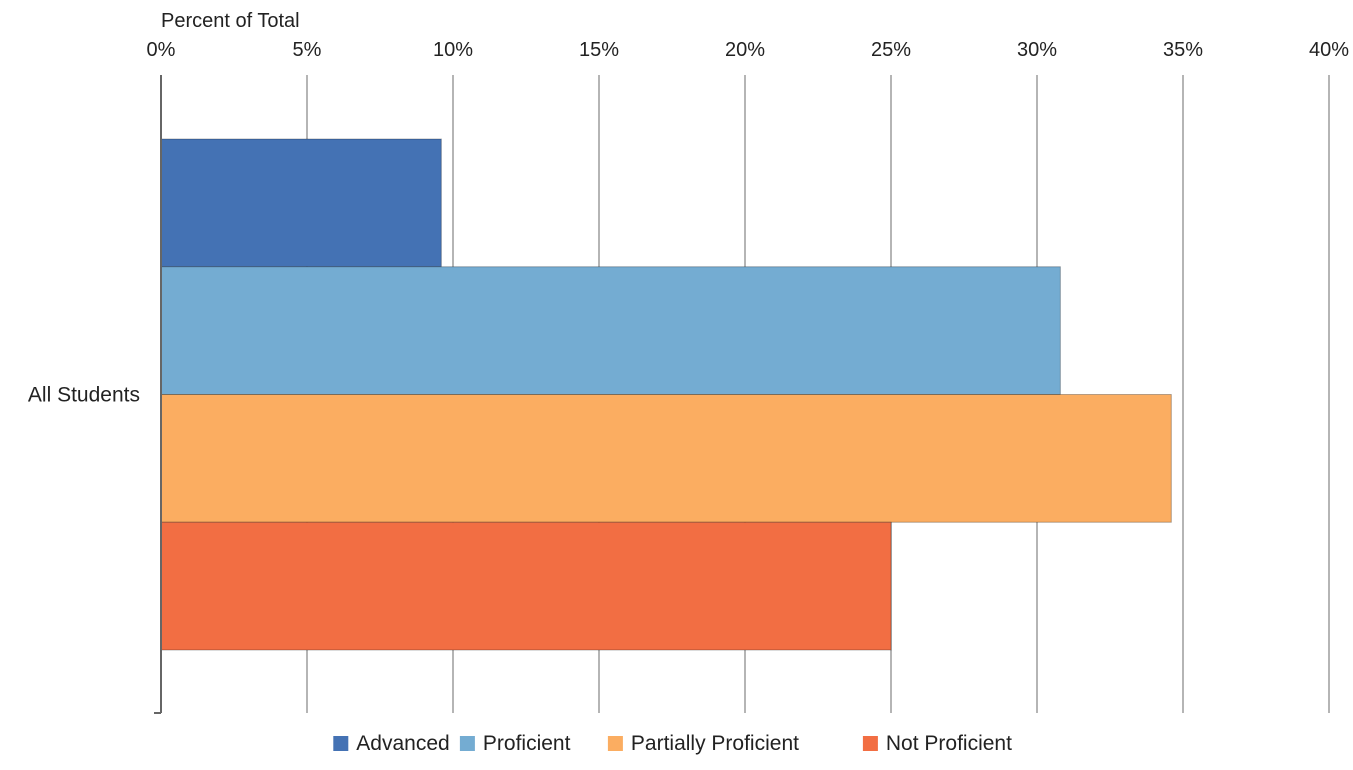 This screenshot has width=1353, height=770. I want to click on category-label: All Students, so click(84, 395).